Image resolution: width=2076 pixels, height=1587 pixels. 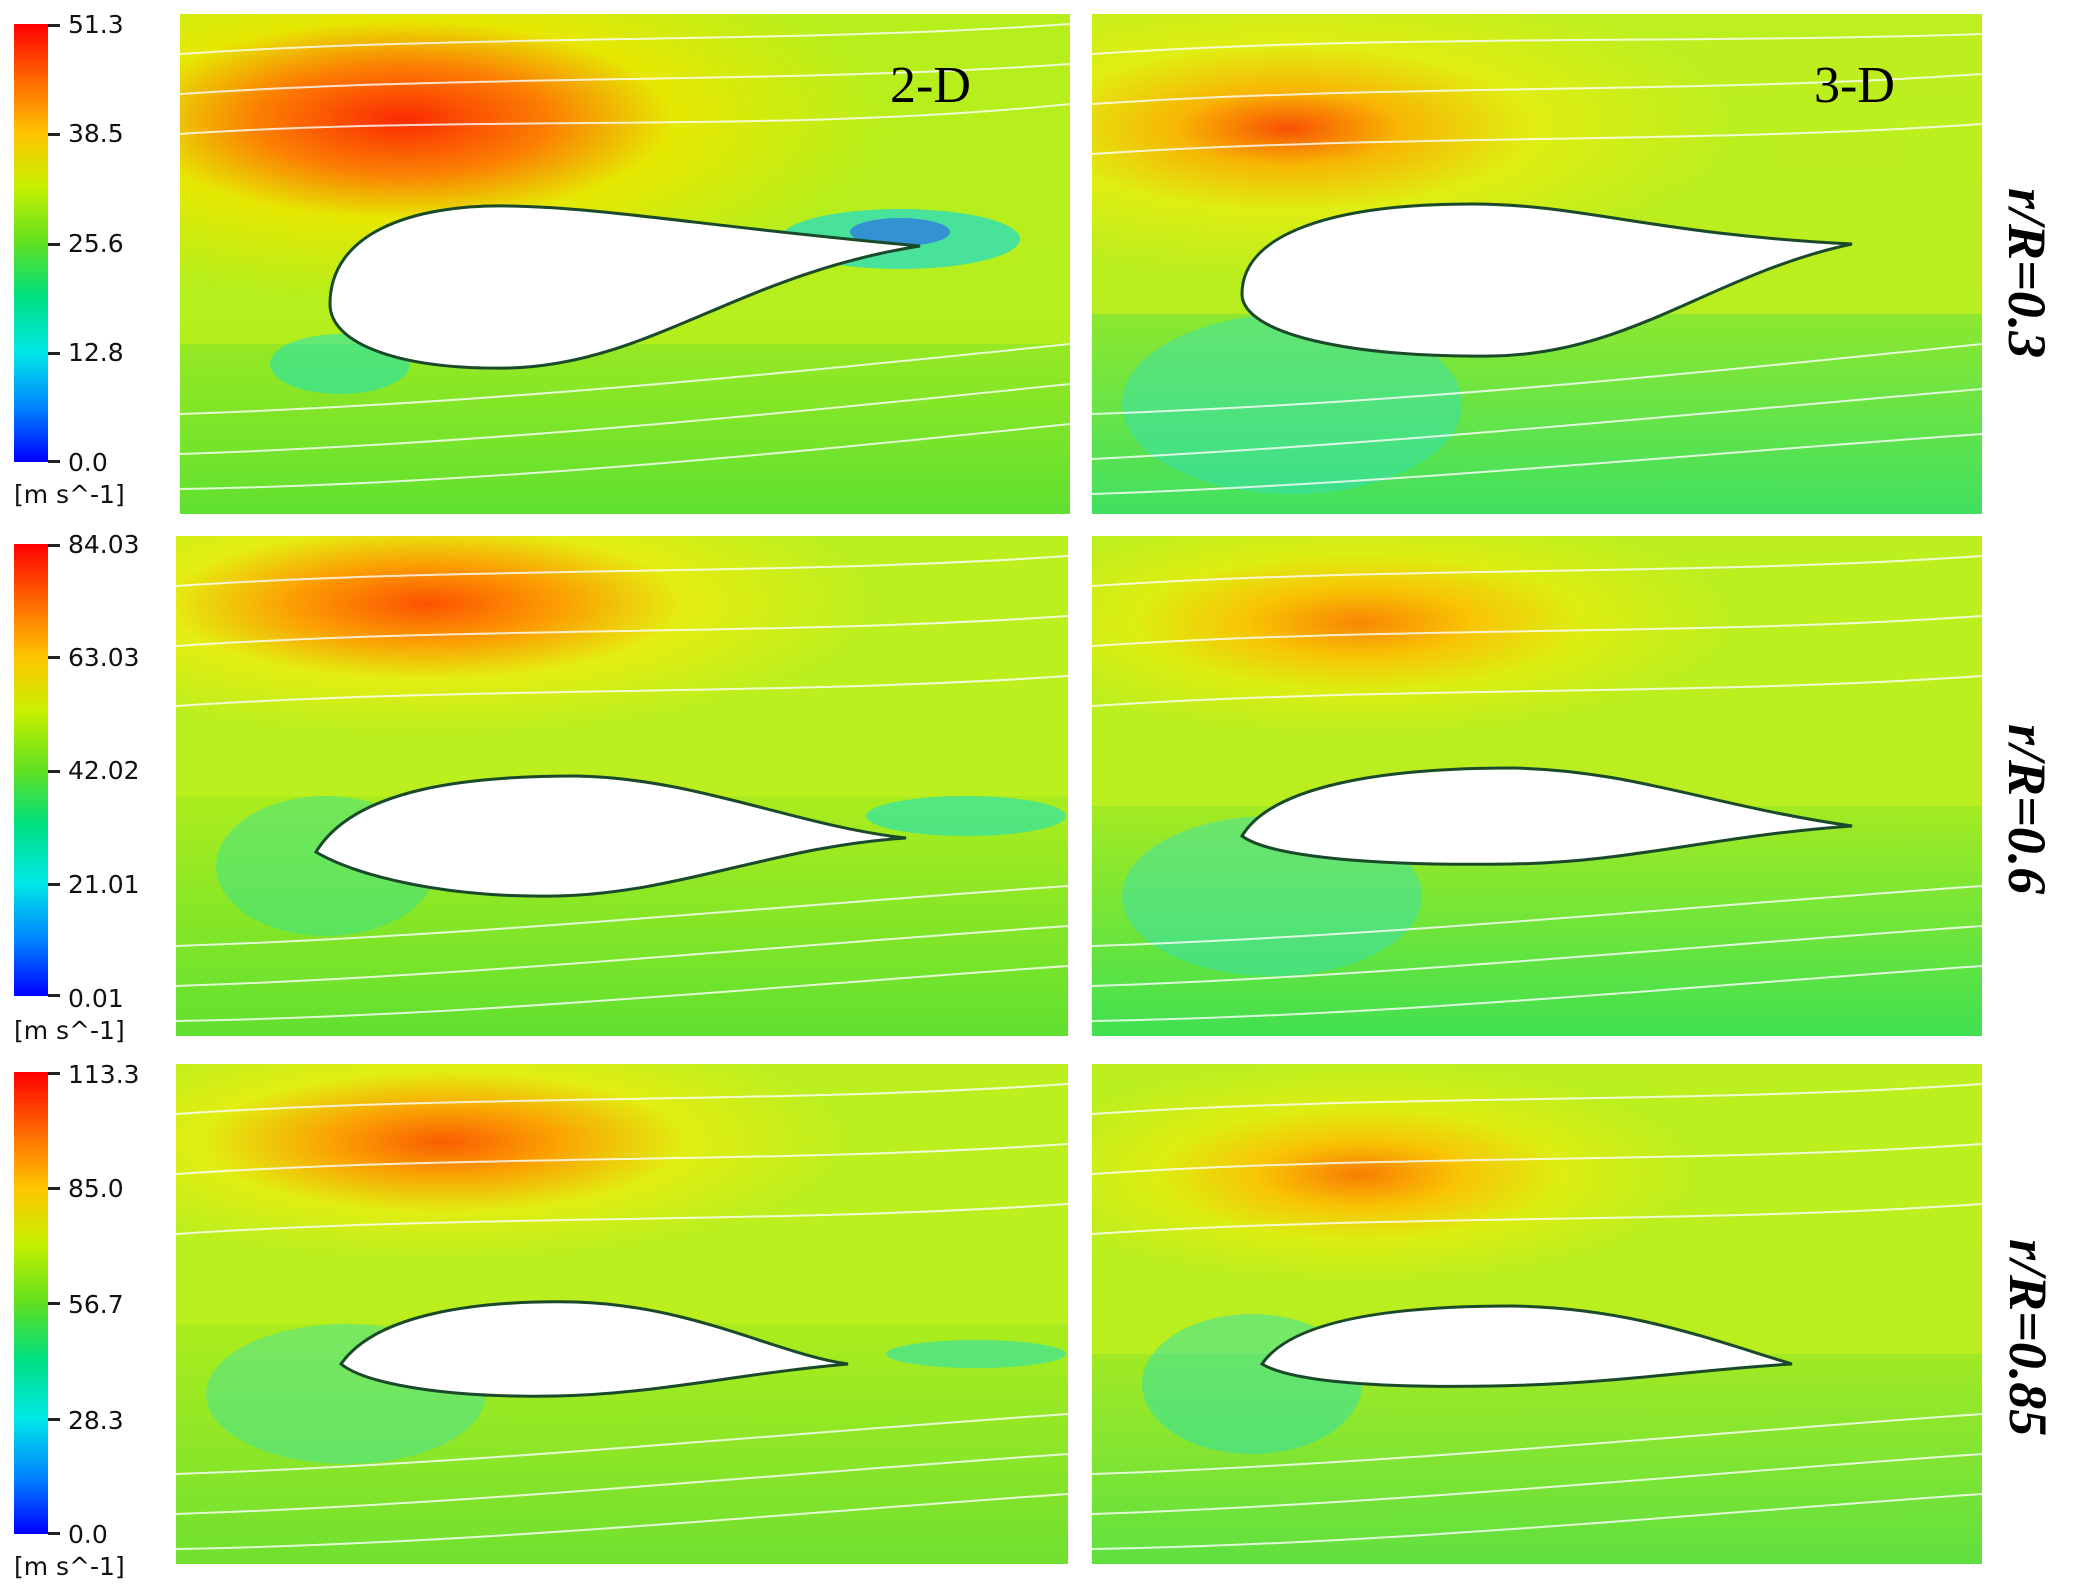 What do you see at coordinates (104, 1074) in the screenshot?
I see `colorbar-tick-label: 113.3` at bounding box center [104, 1074].